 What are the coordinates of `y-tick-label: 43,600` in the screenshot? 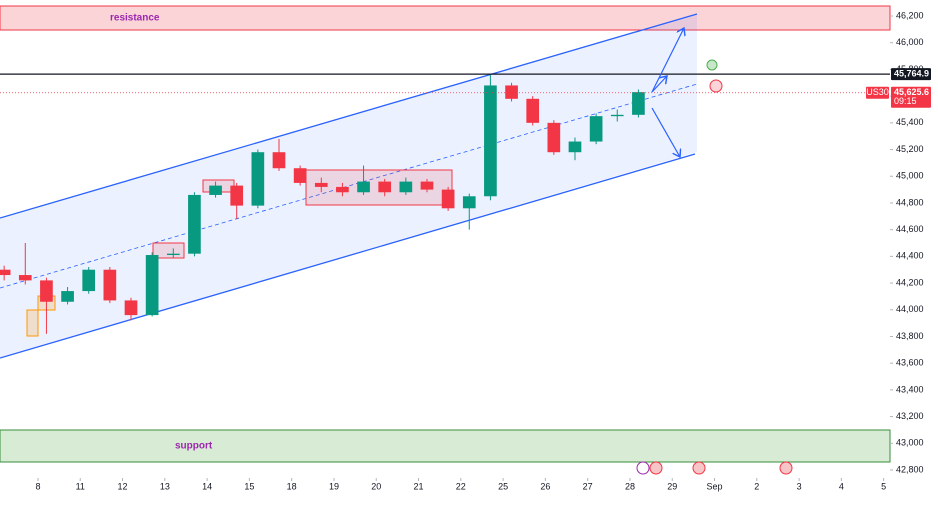 It's located at (910, 363).